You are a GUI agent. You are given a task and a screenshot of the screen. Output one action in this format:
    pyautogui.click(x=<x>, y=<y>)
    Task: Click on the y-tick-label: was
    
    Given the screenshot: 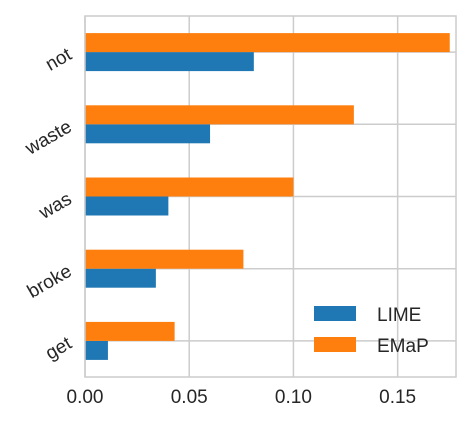 What is the action you would take?
    pyautogui.click(x=55, y=207)
    